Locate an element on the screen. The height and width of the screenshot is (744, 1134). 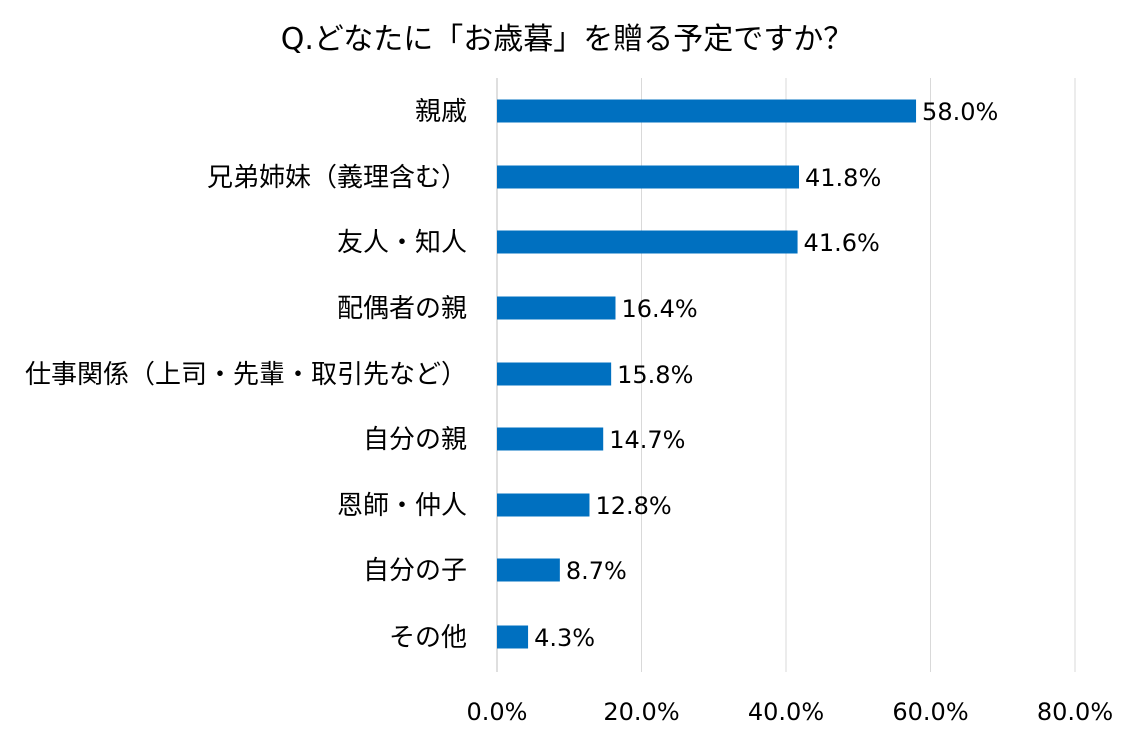
value-label: 15.8% is located at coordinates (655, 375).